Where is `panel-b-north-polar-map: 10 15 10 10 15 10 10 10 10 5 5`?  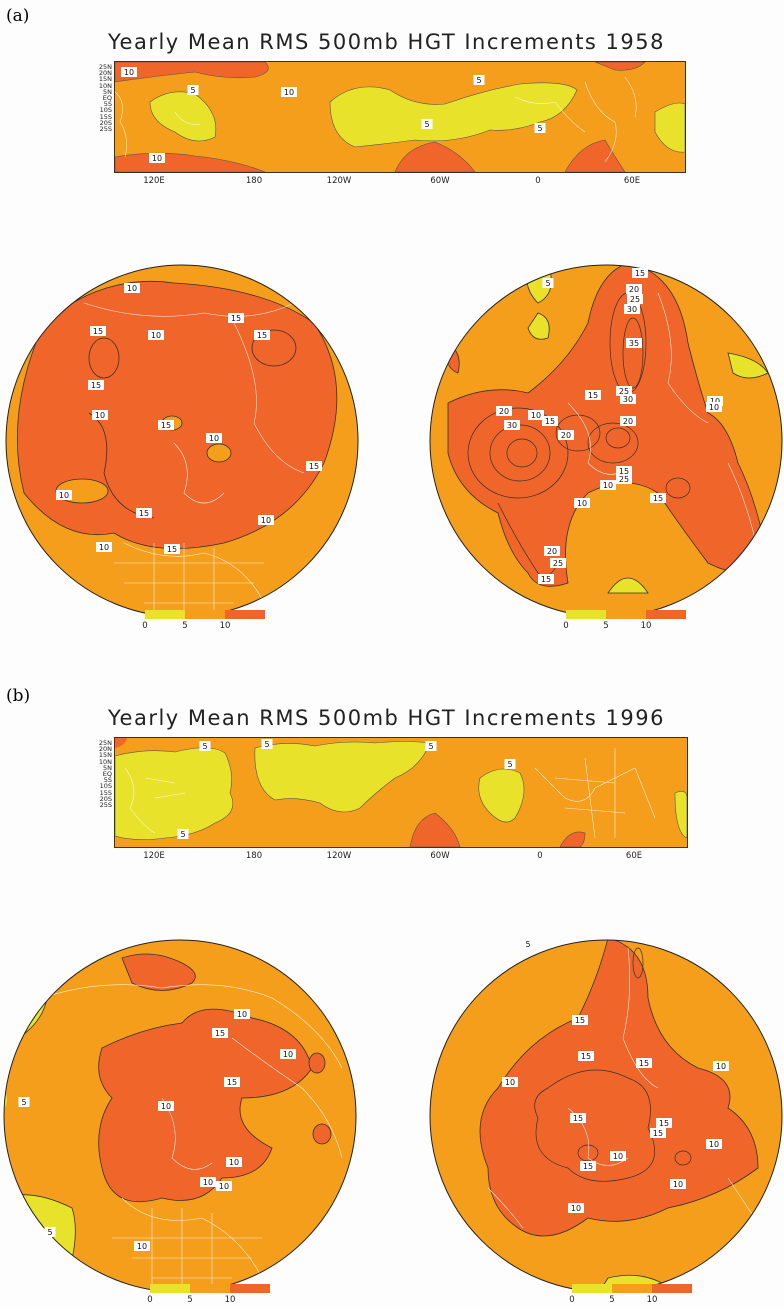
panel-b-north-polar-map: 10 15 10 10 15 10 10 10 10 5 5 is located at coordinates (180, 1118).